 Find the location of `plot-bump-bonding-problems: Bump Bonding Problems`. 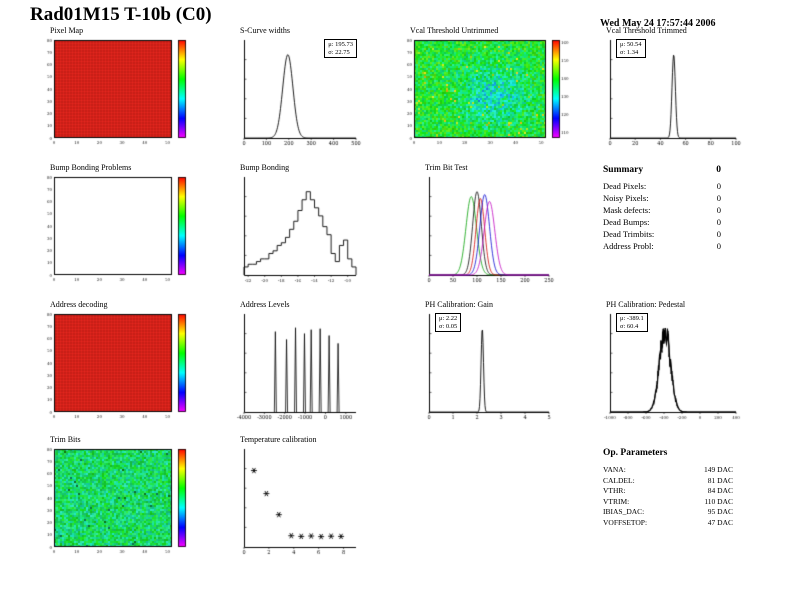

plot-bump-bonding-problems: Bump Bonding Problems is located at coordinates (118, 224).